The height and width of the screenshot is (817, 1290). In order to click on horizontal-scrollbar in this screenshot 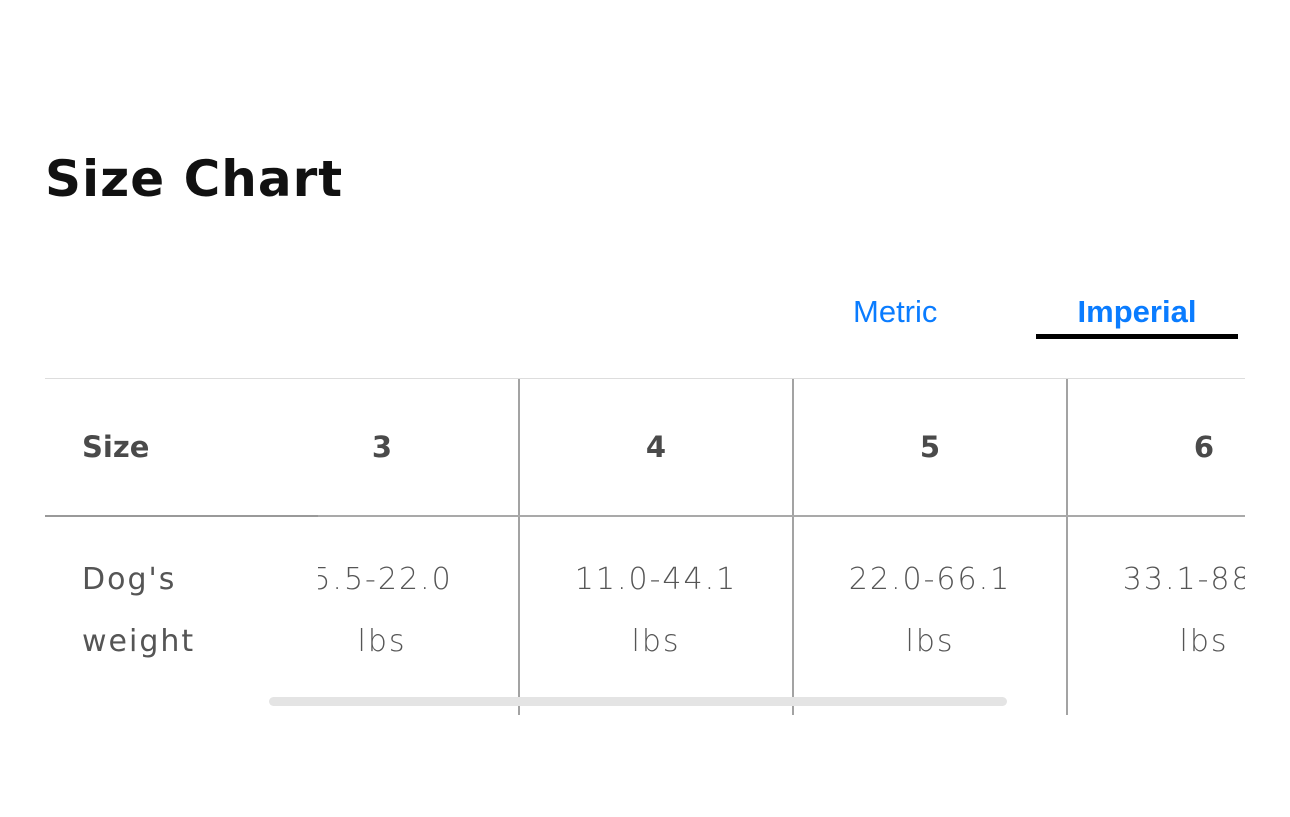, I will do `click(638, 701)`.